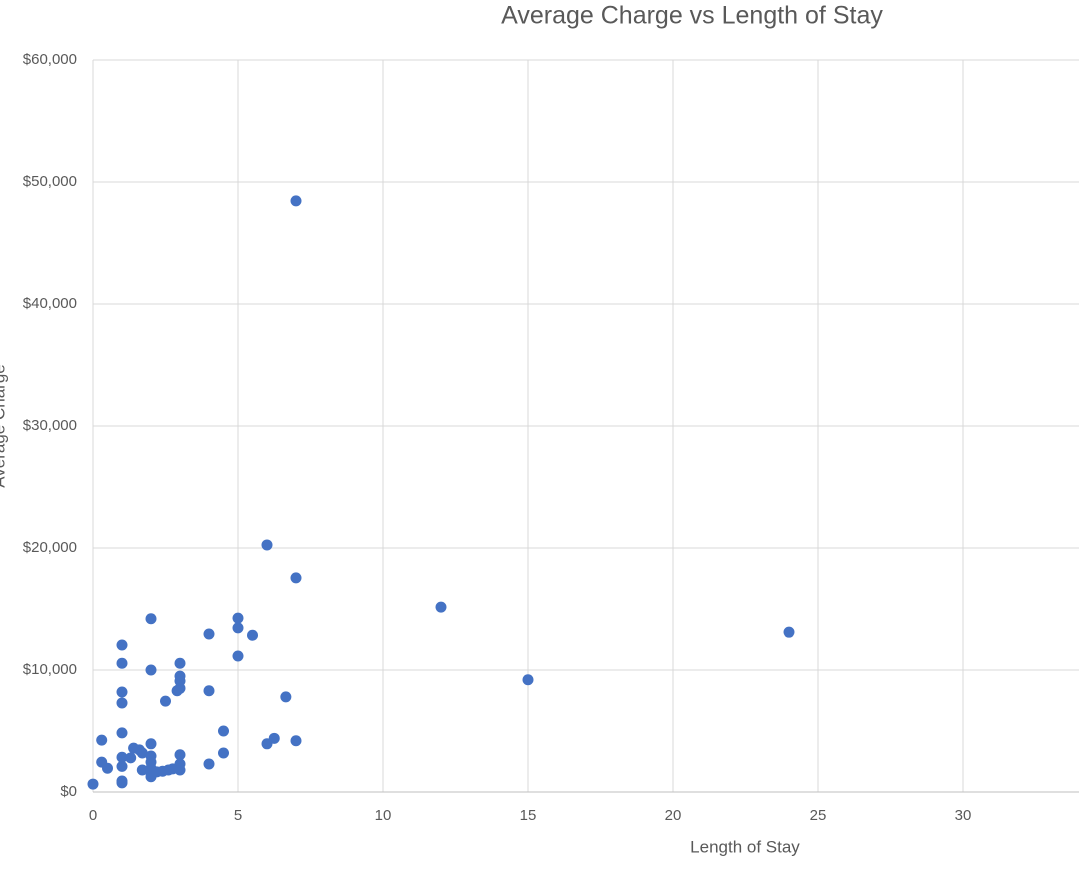  I want to click on y-tick-label: $60,000, so click(50, 59).